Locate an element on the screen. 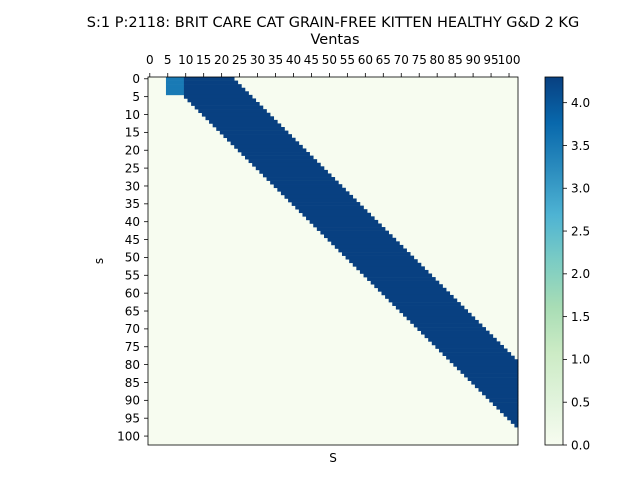  y-tick-label: 65 is located at coordinates (132, 311).